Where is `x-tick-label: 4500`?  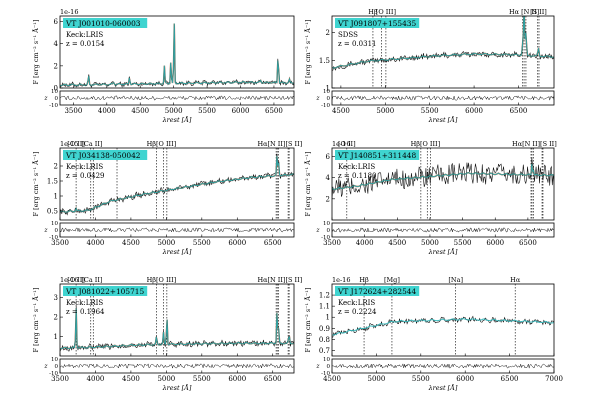 x-tick-label: 4500 is located at coordinates (131, 379).